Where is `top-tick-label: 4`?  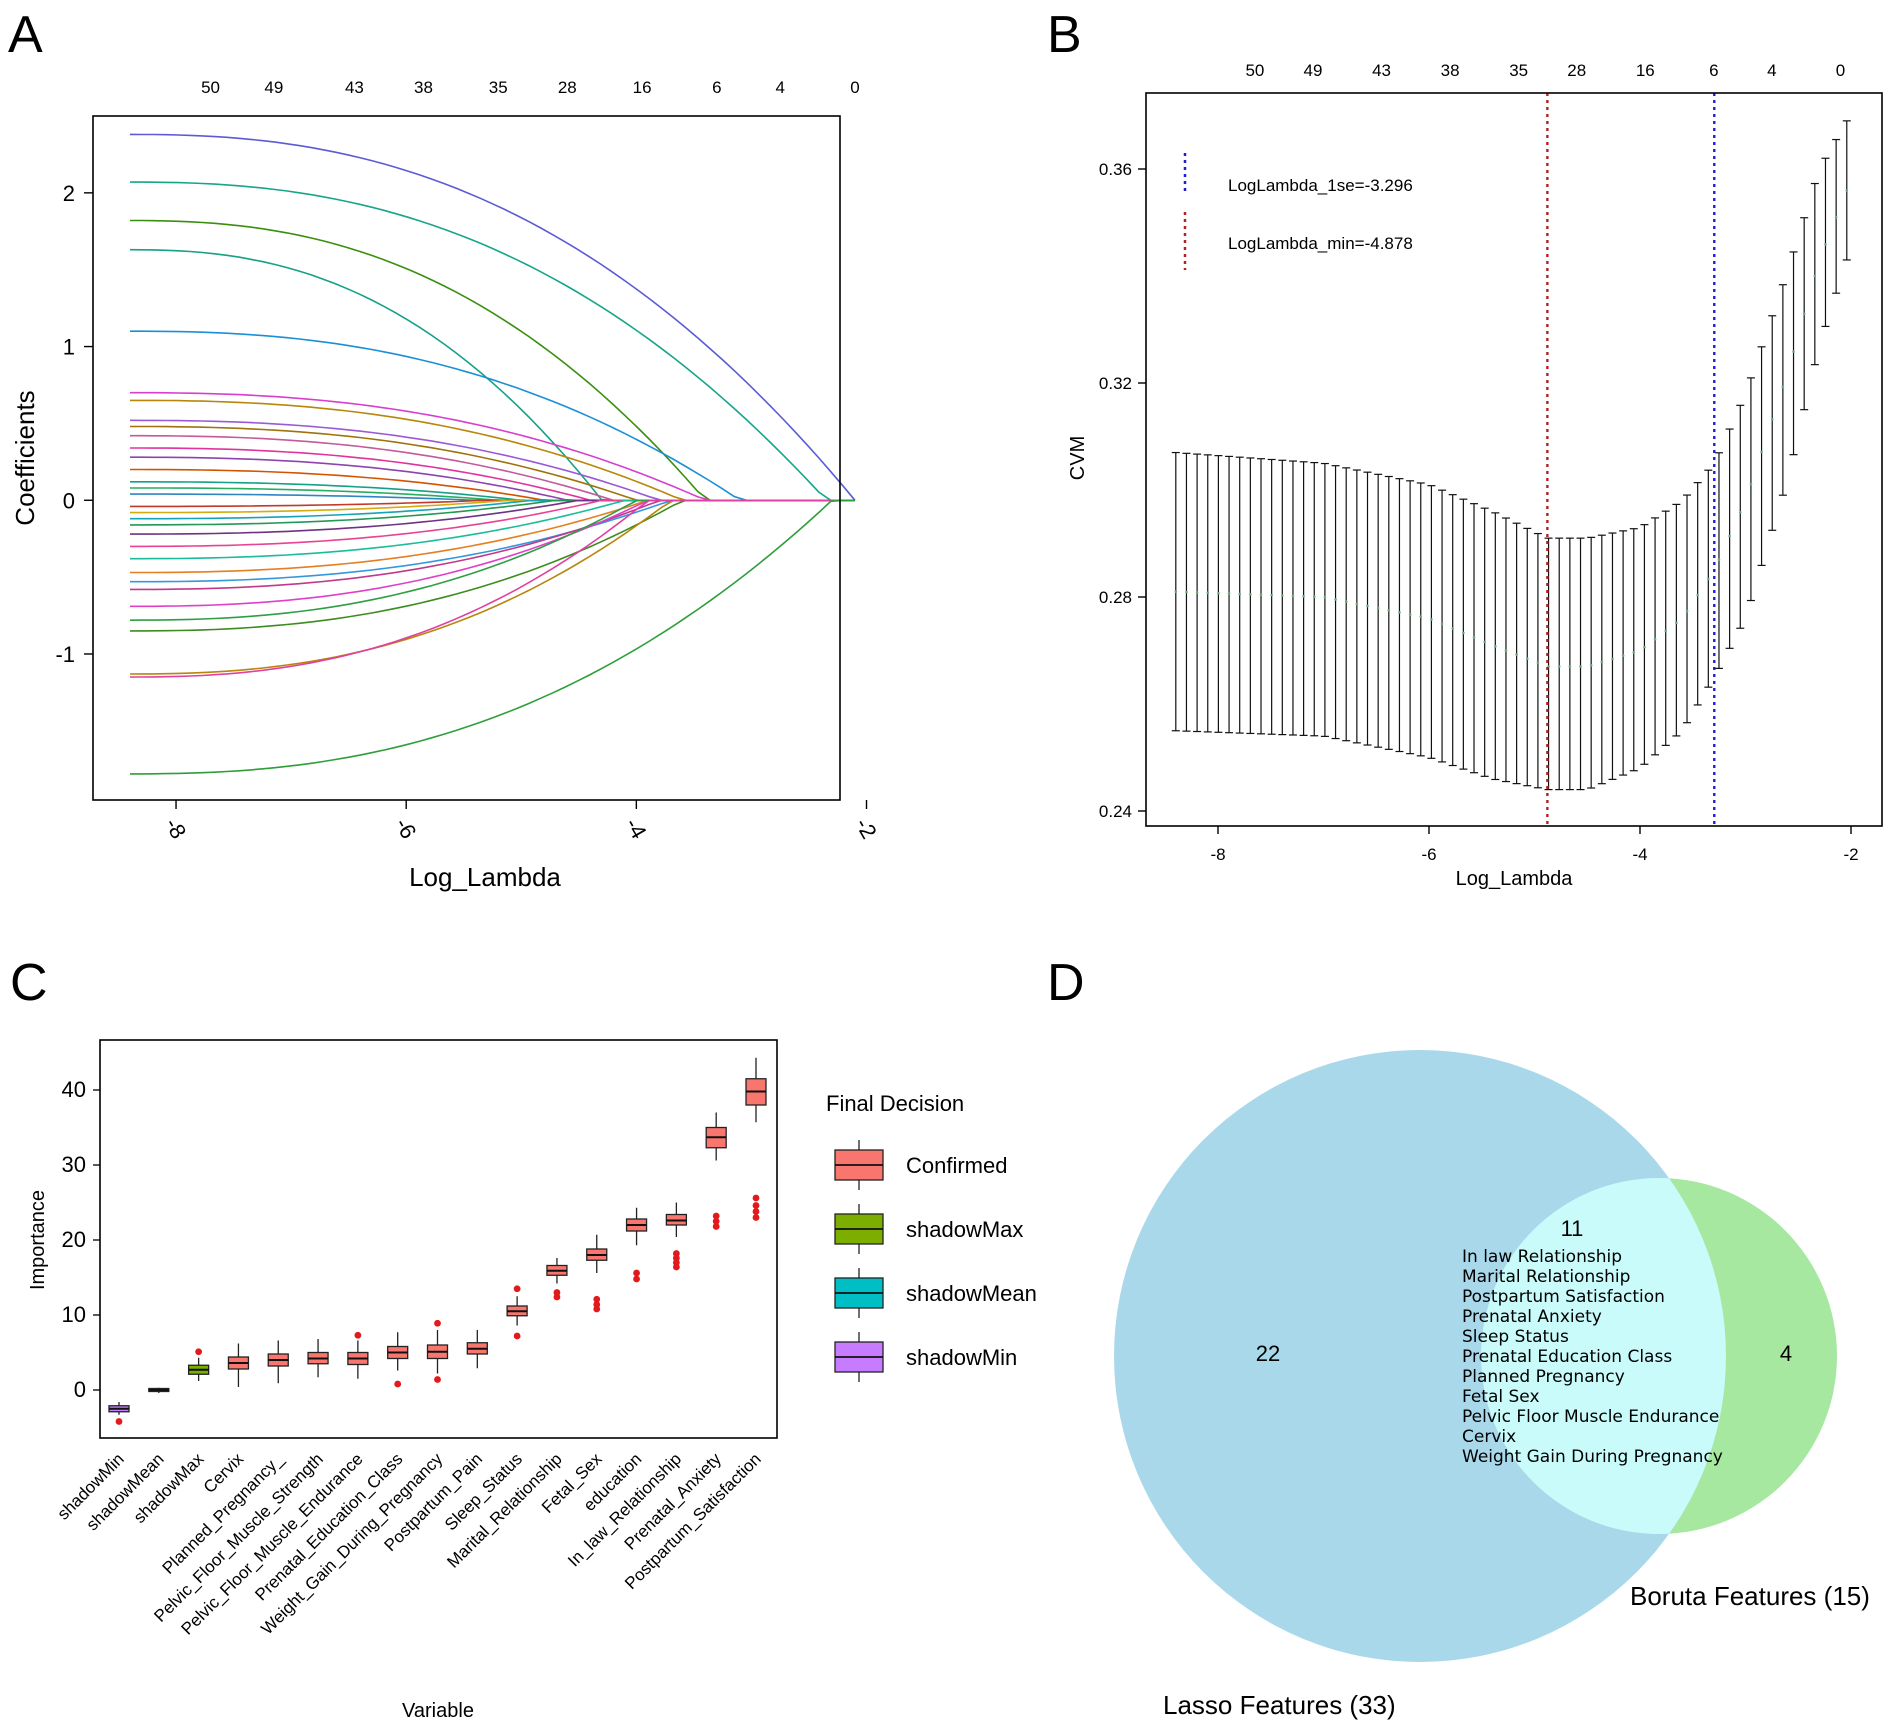
top-tick-label: 4 is located at coordinates (779, 87).